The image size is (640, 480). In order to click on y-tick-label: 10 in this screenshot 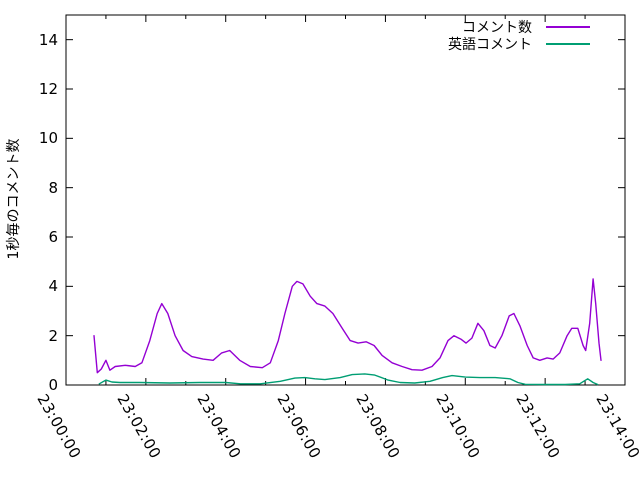, I will do `click(48, 138)`.